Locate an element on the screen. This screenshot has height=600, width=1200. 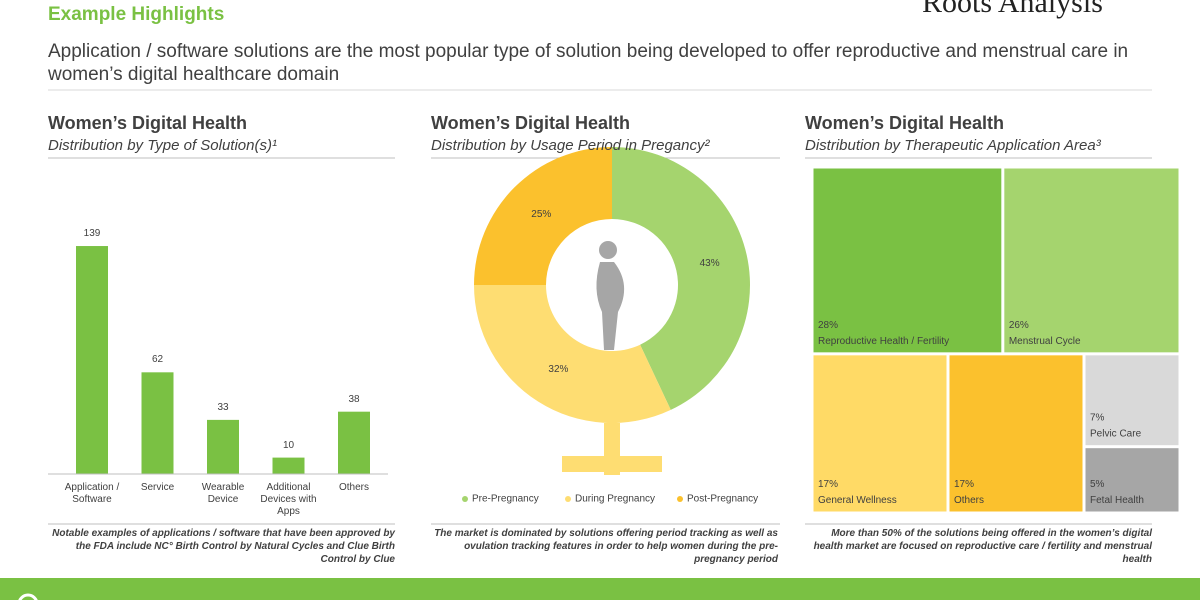
x-tick-label: Others is located at coordinates (353, 487).